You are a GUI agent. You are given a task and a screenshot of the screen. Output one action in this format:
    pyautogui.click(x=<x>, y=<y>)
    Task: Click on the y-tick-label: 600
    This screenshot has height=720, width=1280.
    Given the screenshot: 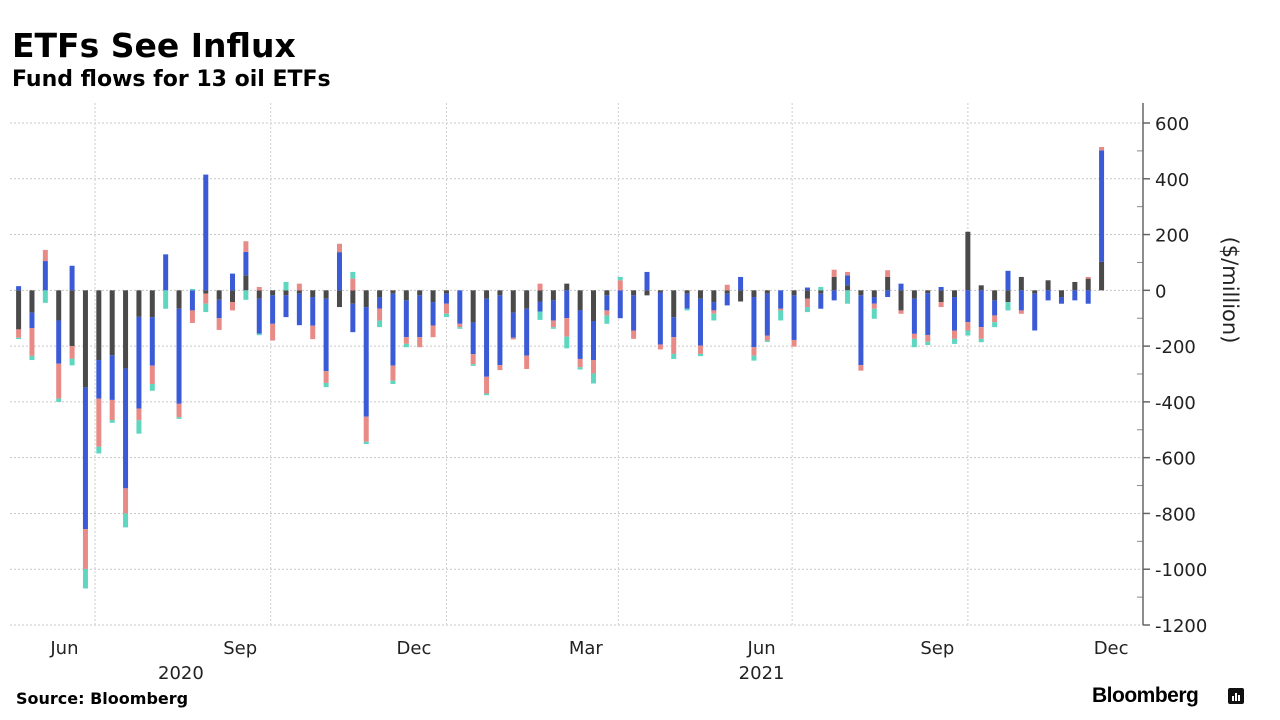 What is the action you would take?
    pyautogui.click(x=1172, y=124)
    